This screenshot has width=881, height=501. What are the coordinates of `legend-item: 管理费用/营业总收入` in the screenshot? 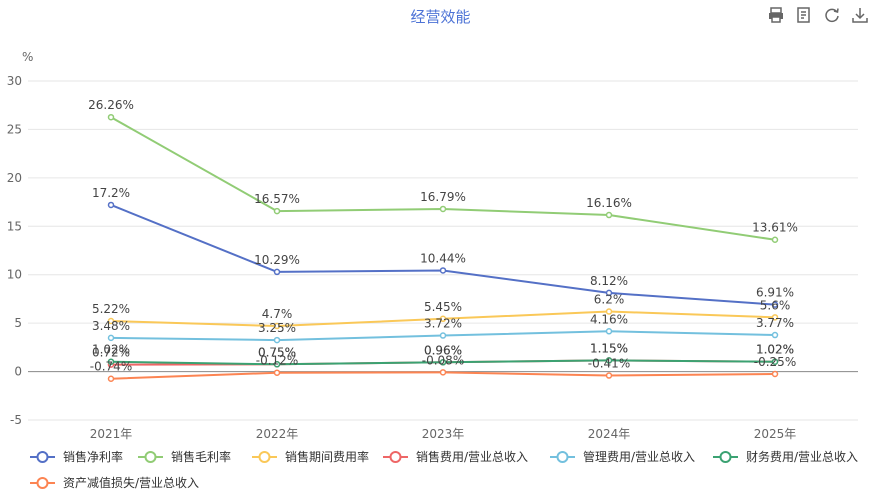 It's located at (622, 456).